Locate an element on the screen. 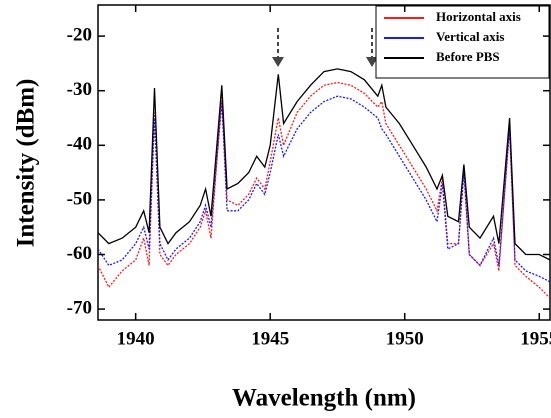 This screenshot has width=551, height=418. y-tick-label: -50 is located at coordinates (79, 198).